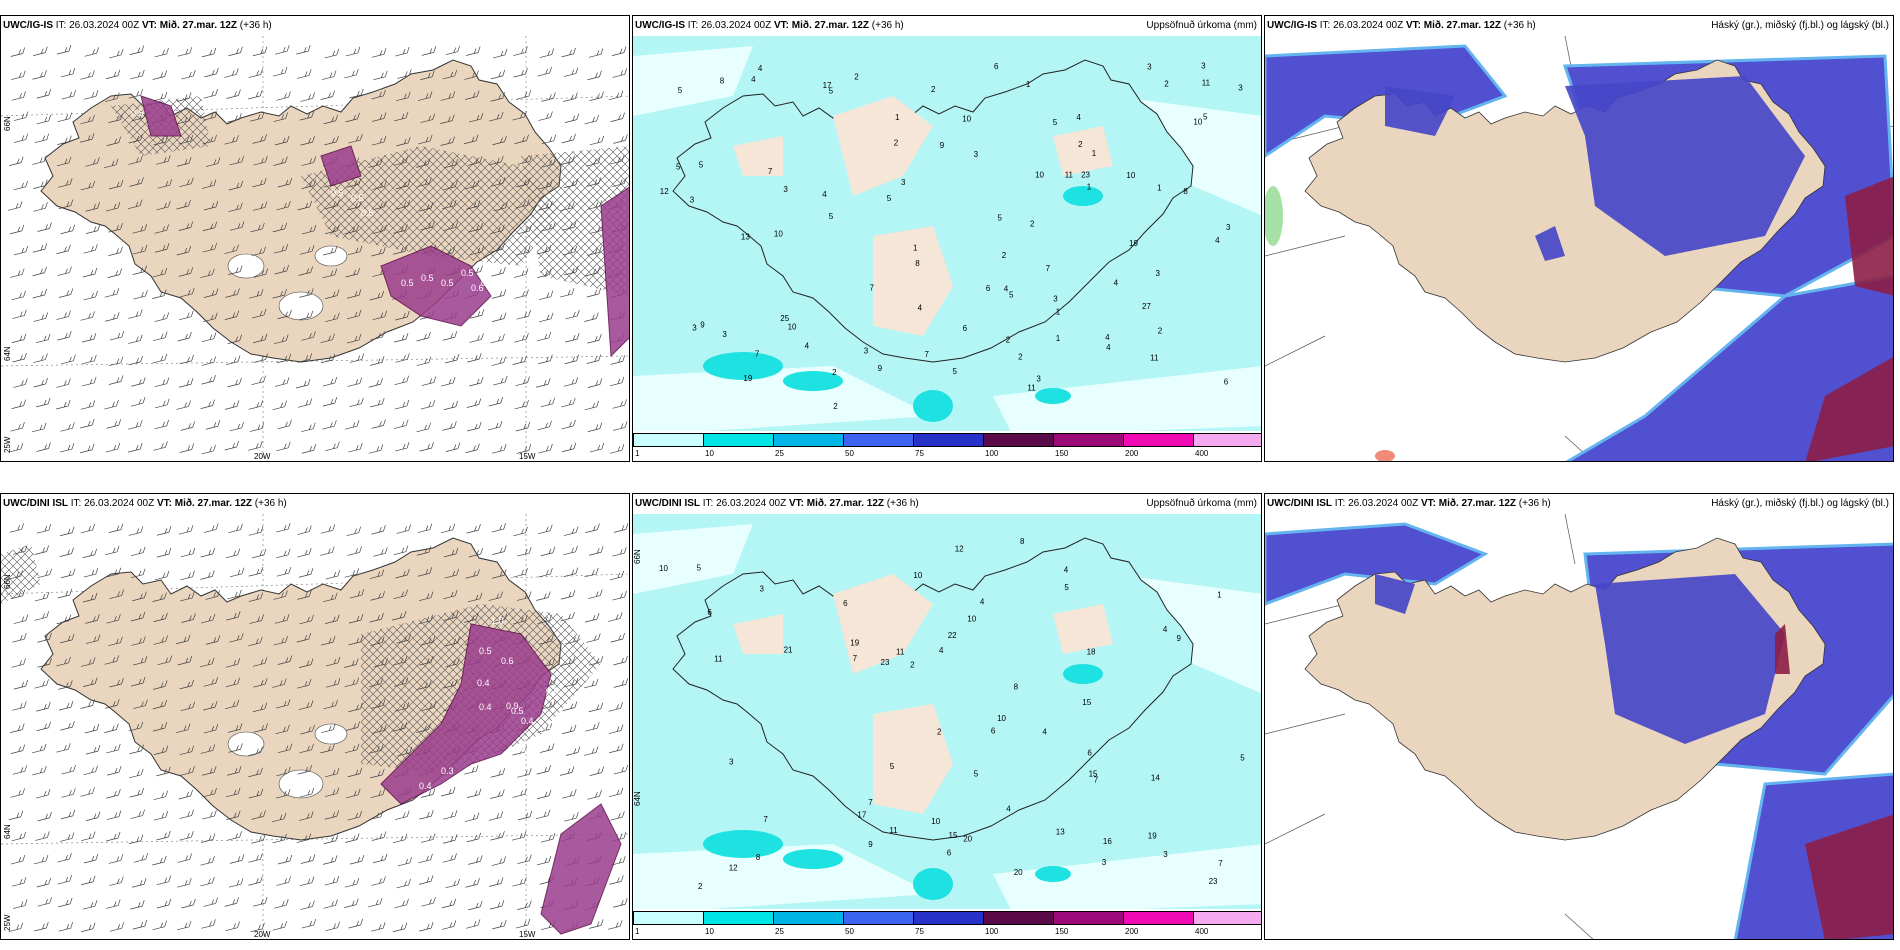 This screenshot has height=950, width=1900. I want to click on lat-label-64: 64N, so click(7, 831).